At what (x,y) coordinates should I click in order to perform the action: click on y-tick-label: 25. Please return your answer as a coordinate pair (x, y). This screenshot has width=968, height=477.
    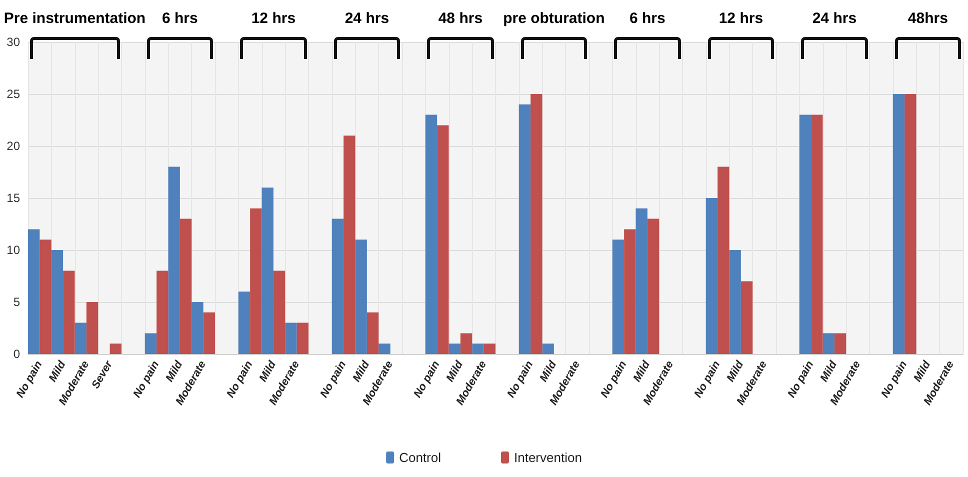
    Looking at the image, I should click on (13, 94).